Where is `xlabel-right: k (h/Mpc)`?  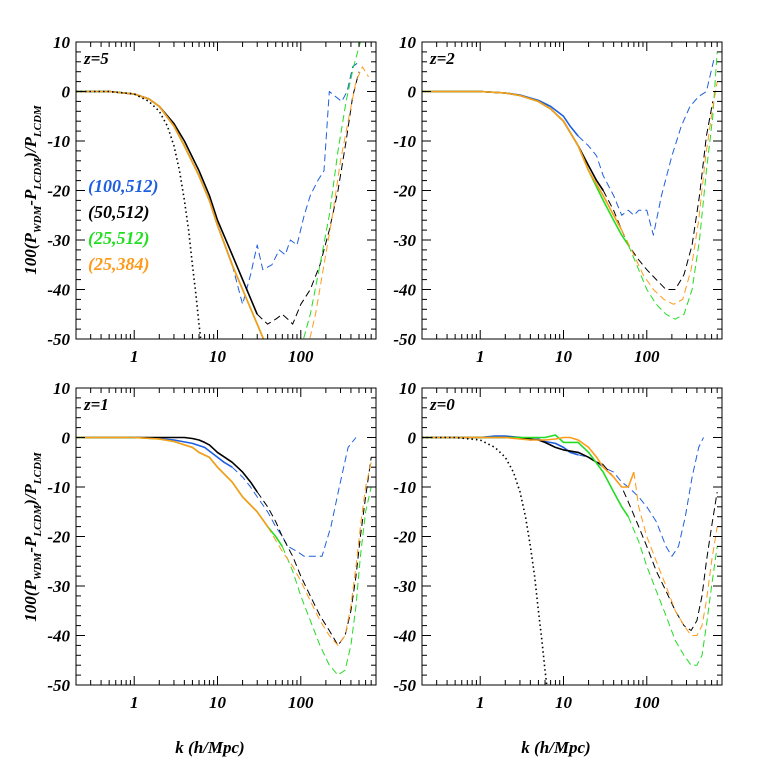 xlabel-right: k (h/Mpc) is located at coordinates (555, 747).